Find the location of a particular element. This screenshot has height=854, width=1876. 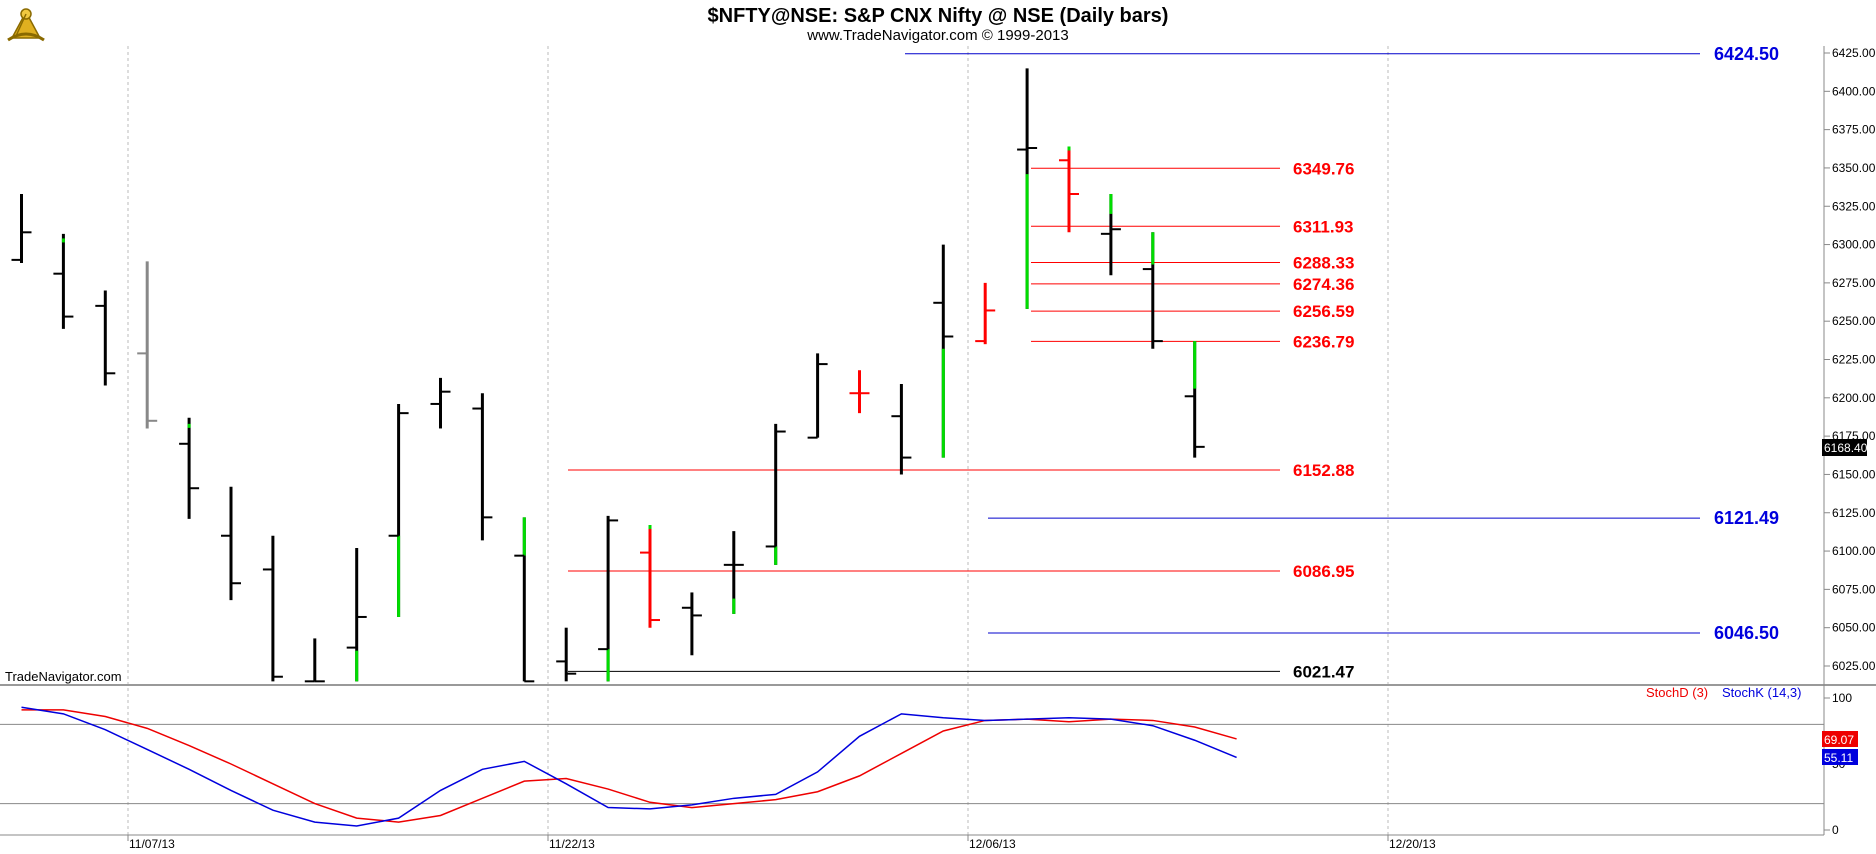

y-tick-label: 6250.00 is located at coordinates (1854, 321).